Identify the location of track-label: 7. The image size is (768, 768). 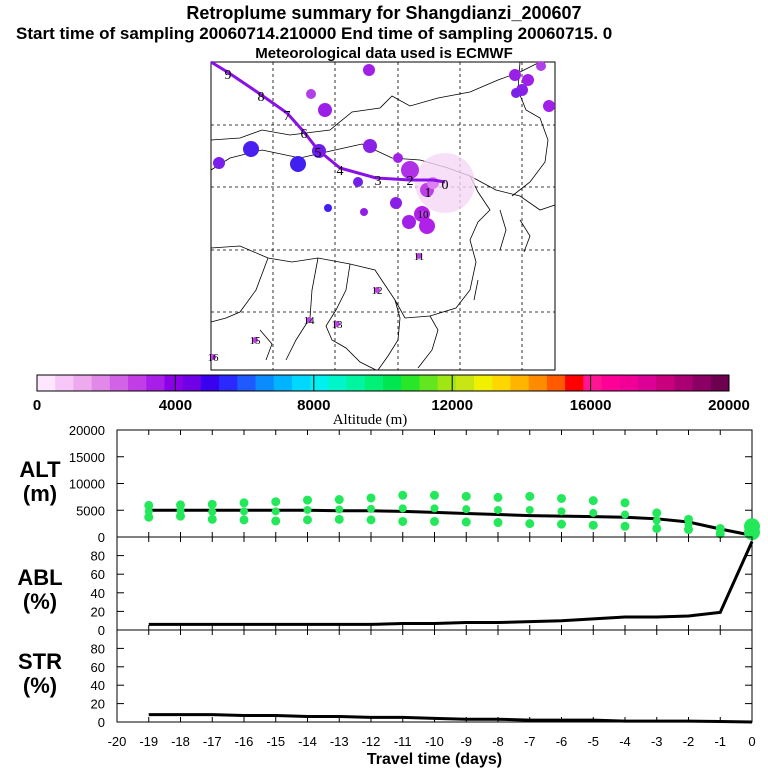
(287, 116).